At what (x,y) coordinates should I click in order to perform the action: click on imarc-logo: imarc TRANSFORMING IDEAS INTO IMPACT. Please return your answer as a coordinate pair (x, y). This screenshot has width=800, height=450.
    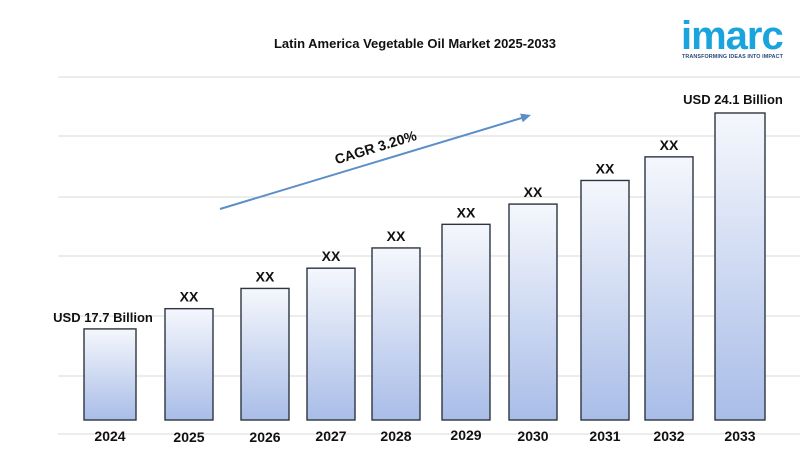
    Looking at the image, I should click on (736, 38).